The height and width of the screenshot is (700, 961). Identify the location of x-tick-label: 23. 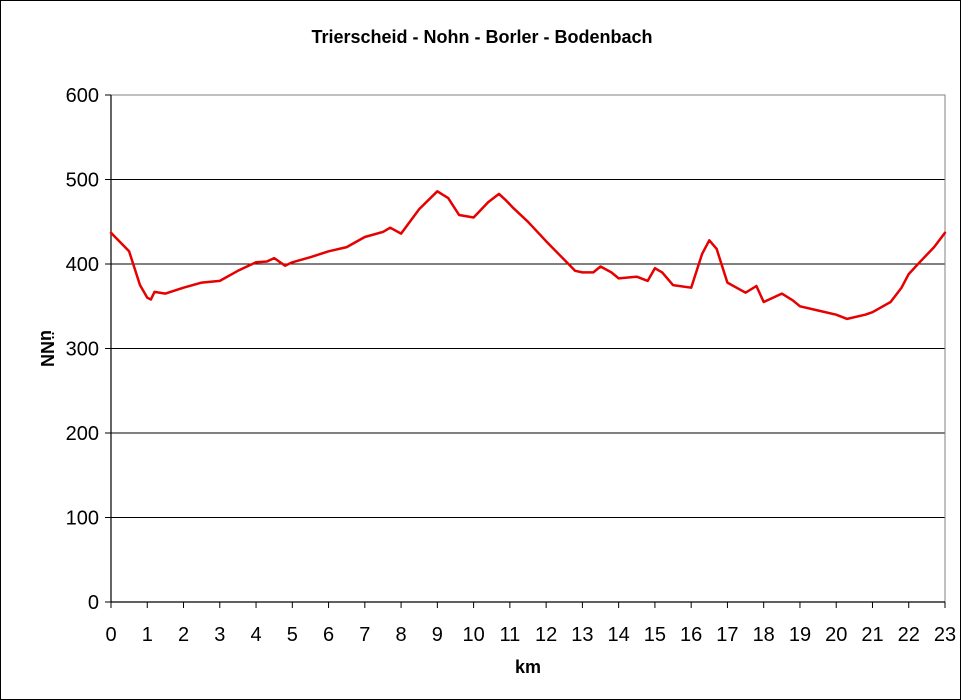
(945, 635).